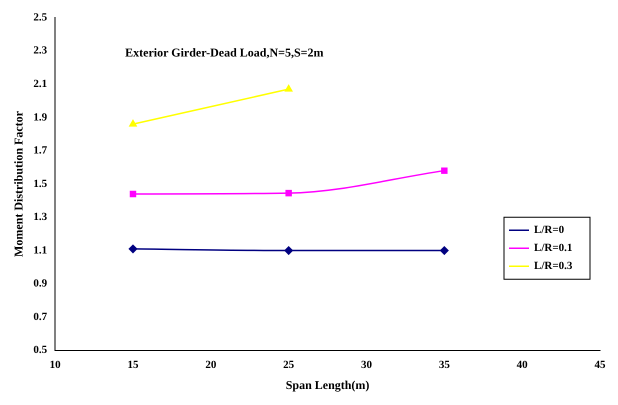 This screenshot has width=618, height=405. I want to click on x-tick-label: 30, so click(366, 364).